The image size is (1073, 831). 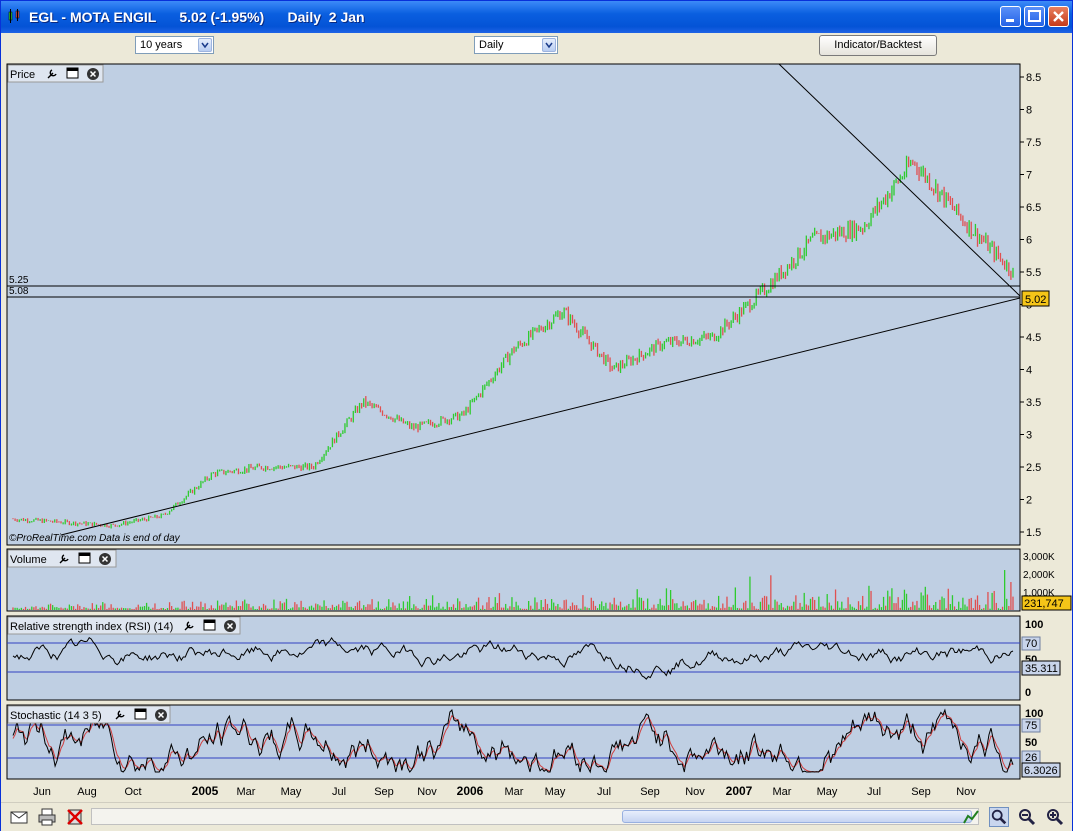 What do you see at coordinates (797, 816) in the screenshot?
I see `scrollbar-thumb` at bounding box center [797, 816].